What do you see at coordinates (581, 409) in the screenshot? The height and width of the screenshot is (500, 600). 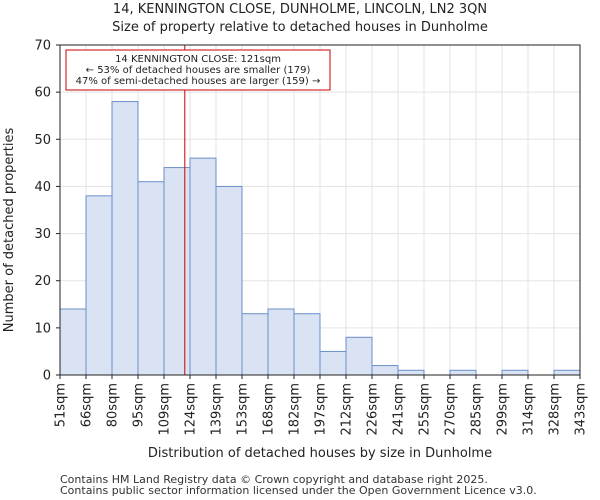 I see `x-tick-label: 343sqm` at bounding box center [581, 409].